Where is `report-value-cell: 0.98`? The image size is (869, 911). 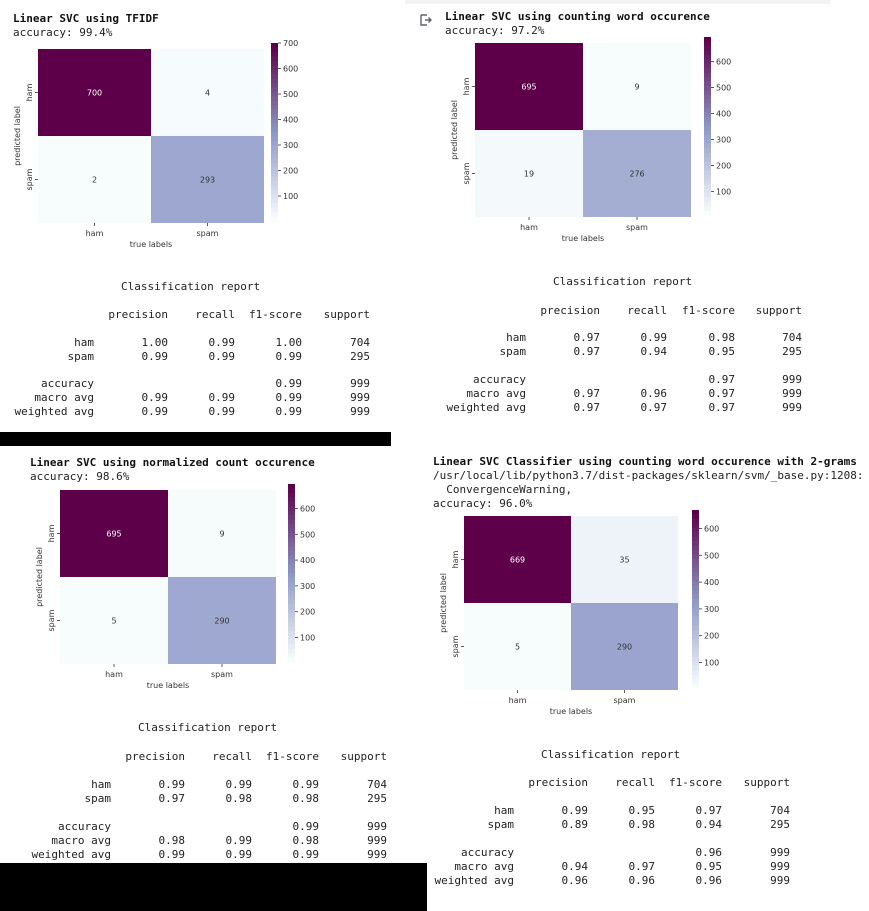
report-value-cell: 0.98 is located at coordinates (306, 840).